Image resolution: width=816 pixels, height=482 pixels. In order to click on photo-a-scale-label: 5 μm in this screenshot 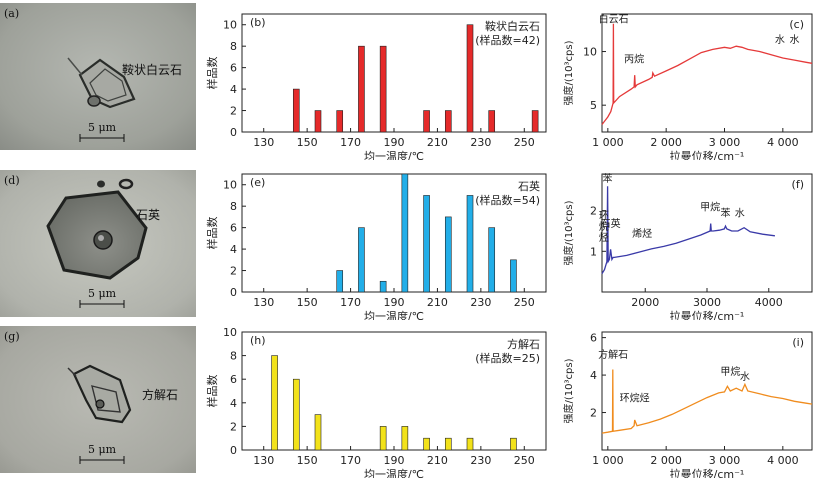, I will do `click(102, 127)`.